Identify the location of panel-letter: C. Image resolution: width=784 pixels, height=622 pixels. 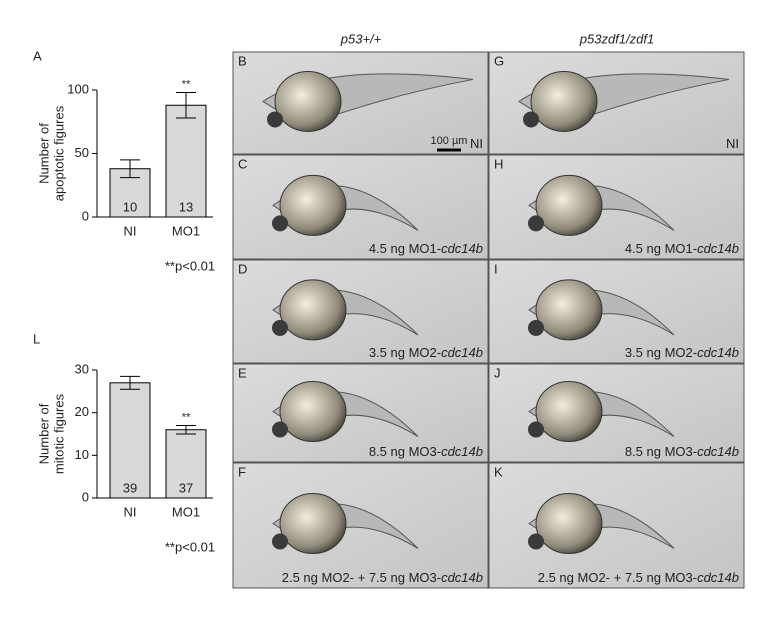
(242, 163).